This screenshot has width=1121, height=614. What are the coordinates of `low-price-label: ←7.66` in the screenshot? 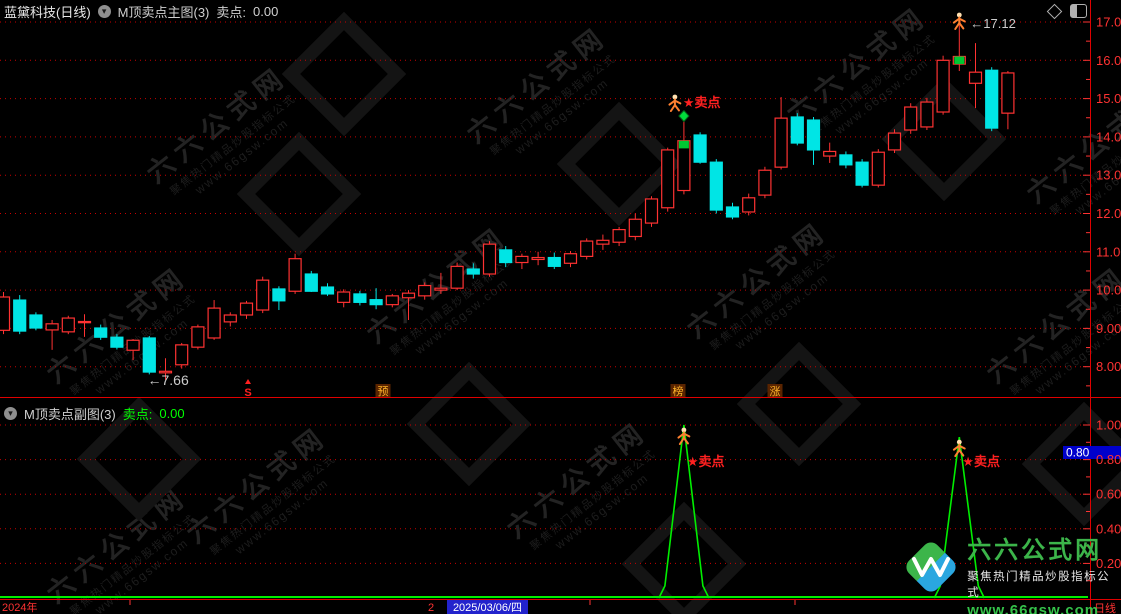 It's located at (168, 380).